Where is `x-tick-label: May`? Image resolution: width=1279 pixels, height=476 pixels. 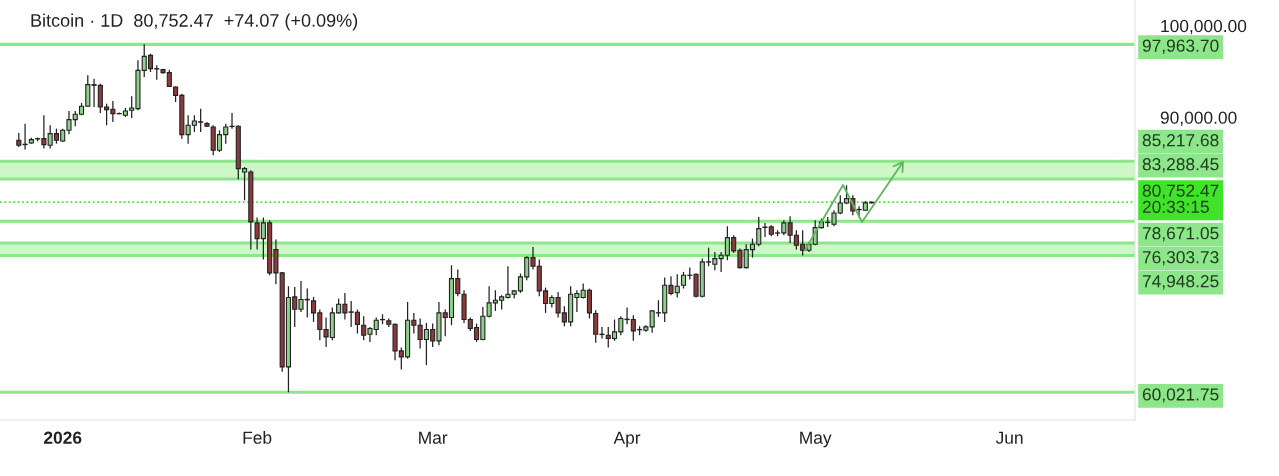
x-tick-label: May is located at coordinates (816, 439).